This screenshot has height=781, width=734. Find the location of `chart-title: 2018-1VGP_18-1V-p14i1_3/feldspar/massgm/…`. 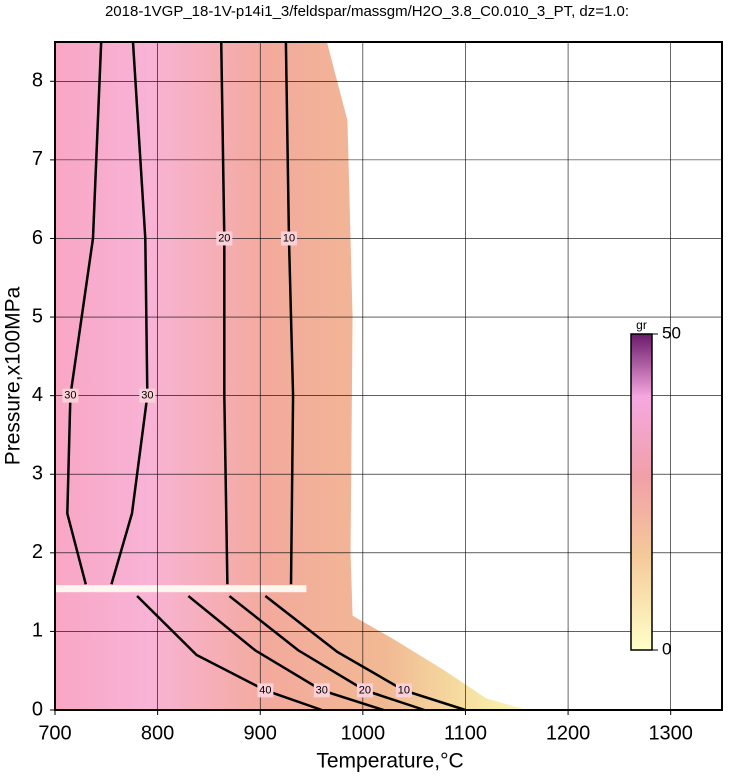

chart-title: 2018-1VGP_18-1V-p14i1_3/feldspar/massgm/… is located at coordinates (367, 11).